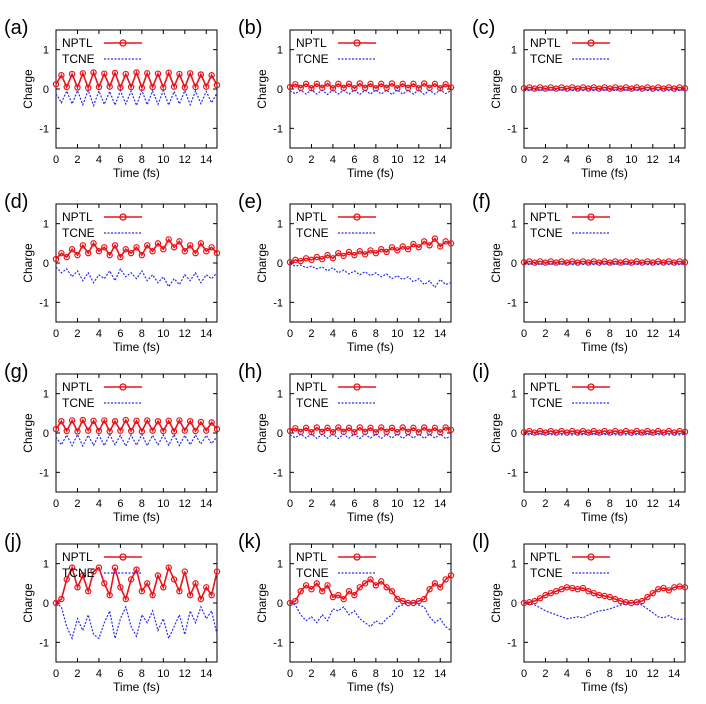  I want to click on x-tick-label: 0, so click(290, 160).